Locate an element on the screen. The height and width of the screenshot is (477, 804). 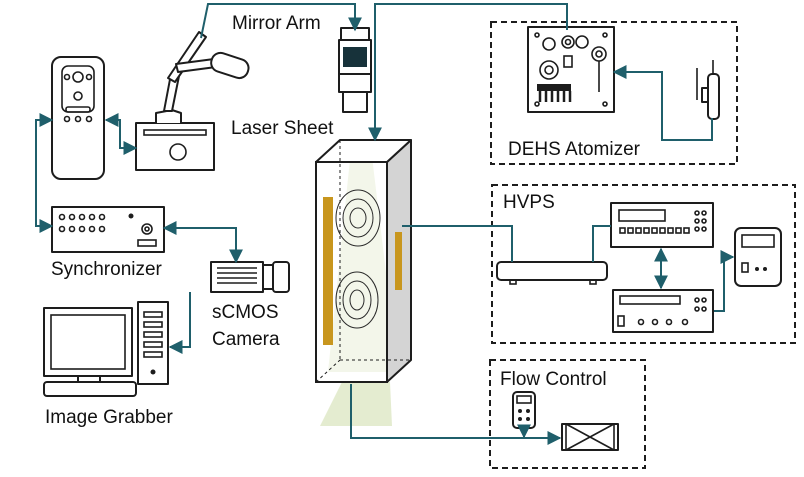
hv-junction-box-icon is located at coordinates (552, 273).